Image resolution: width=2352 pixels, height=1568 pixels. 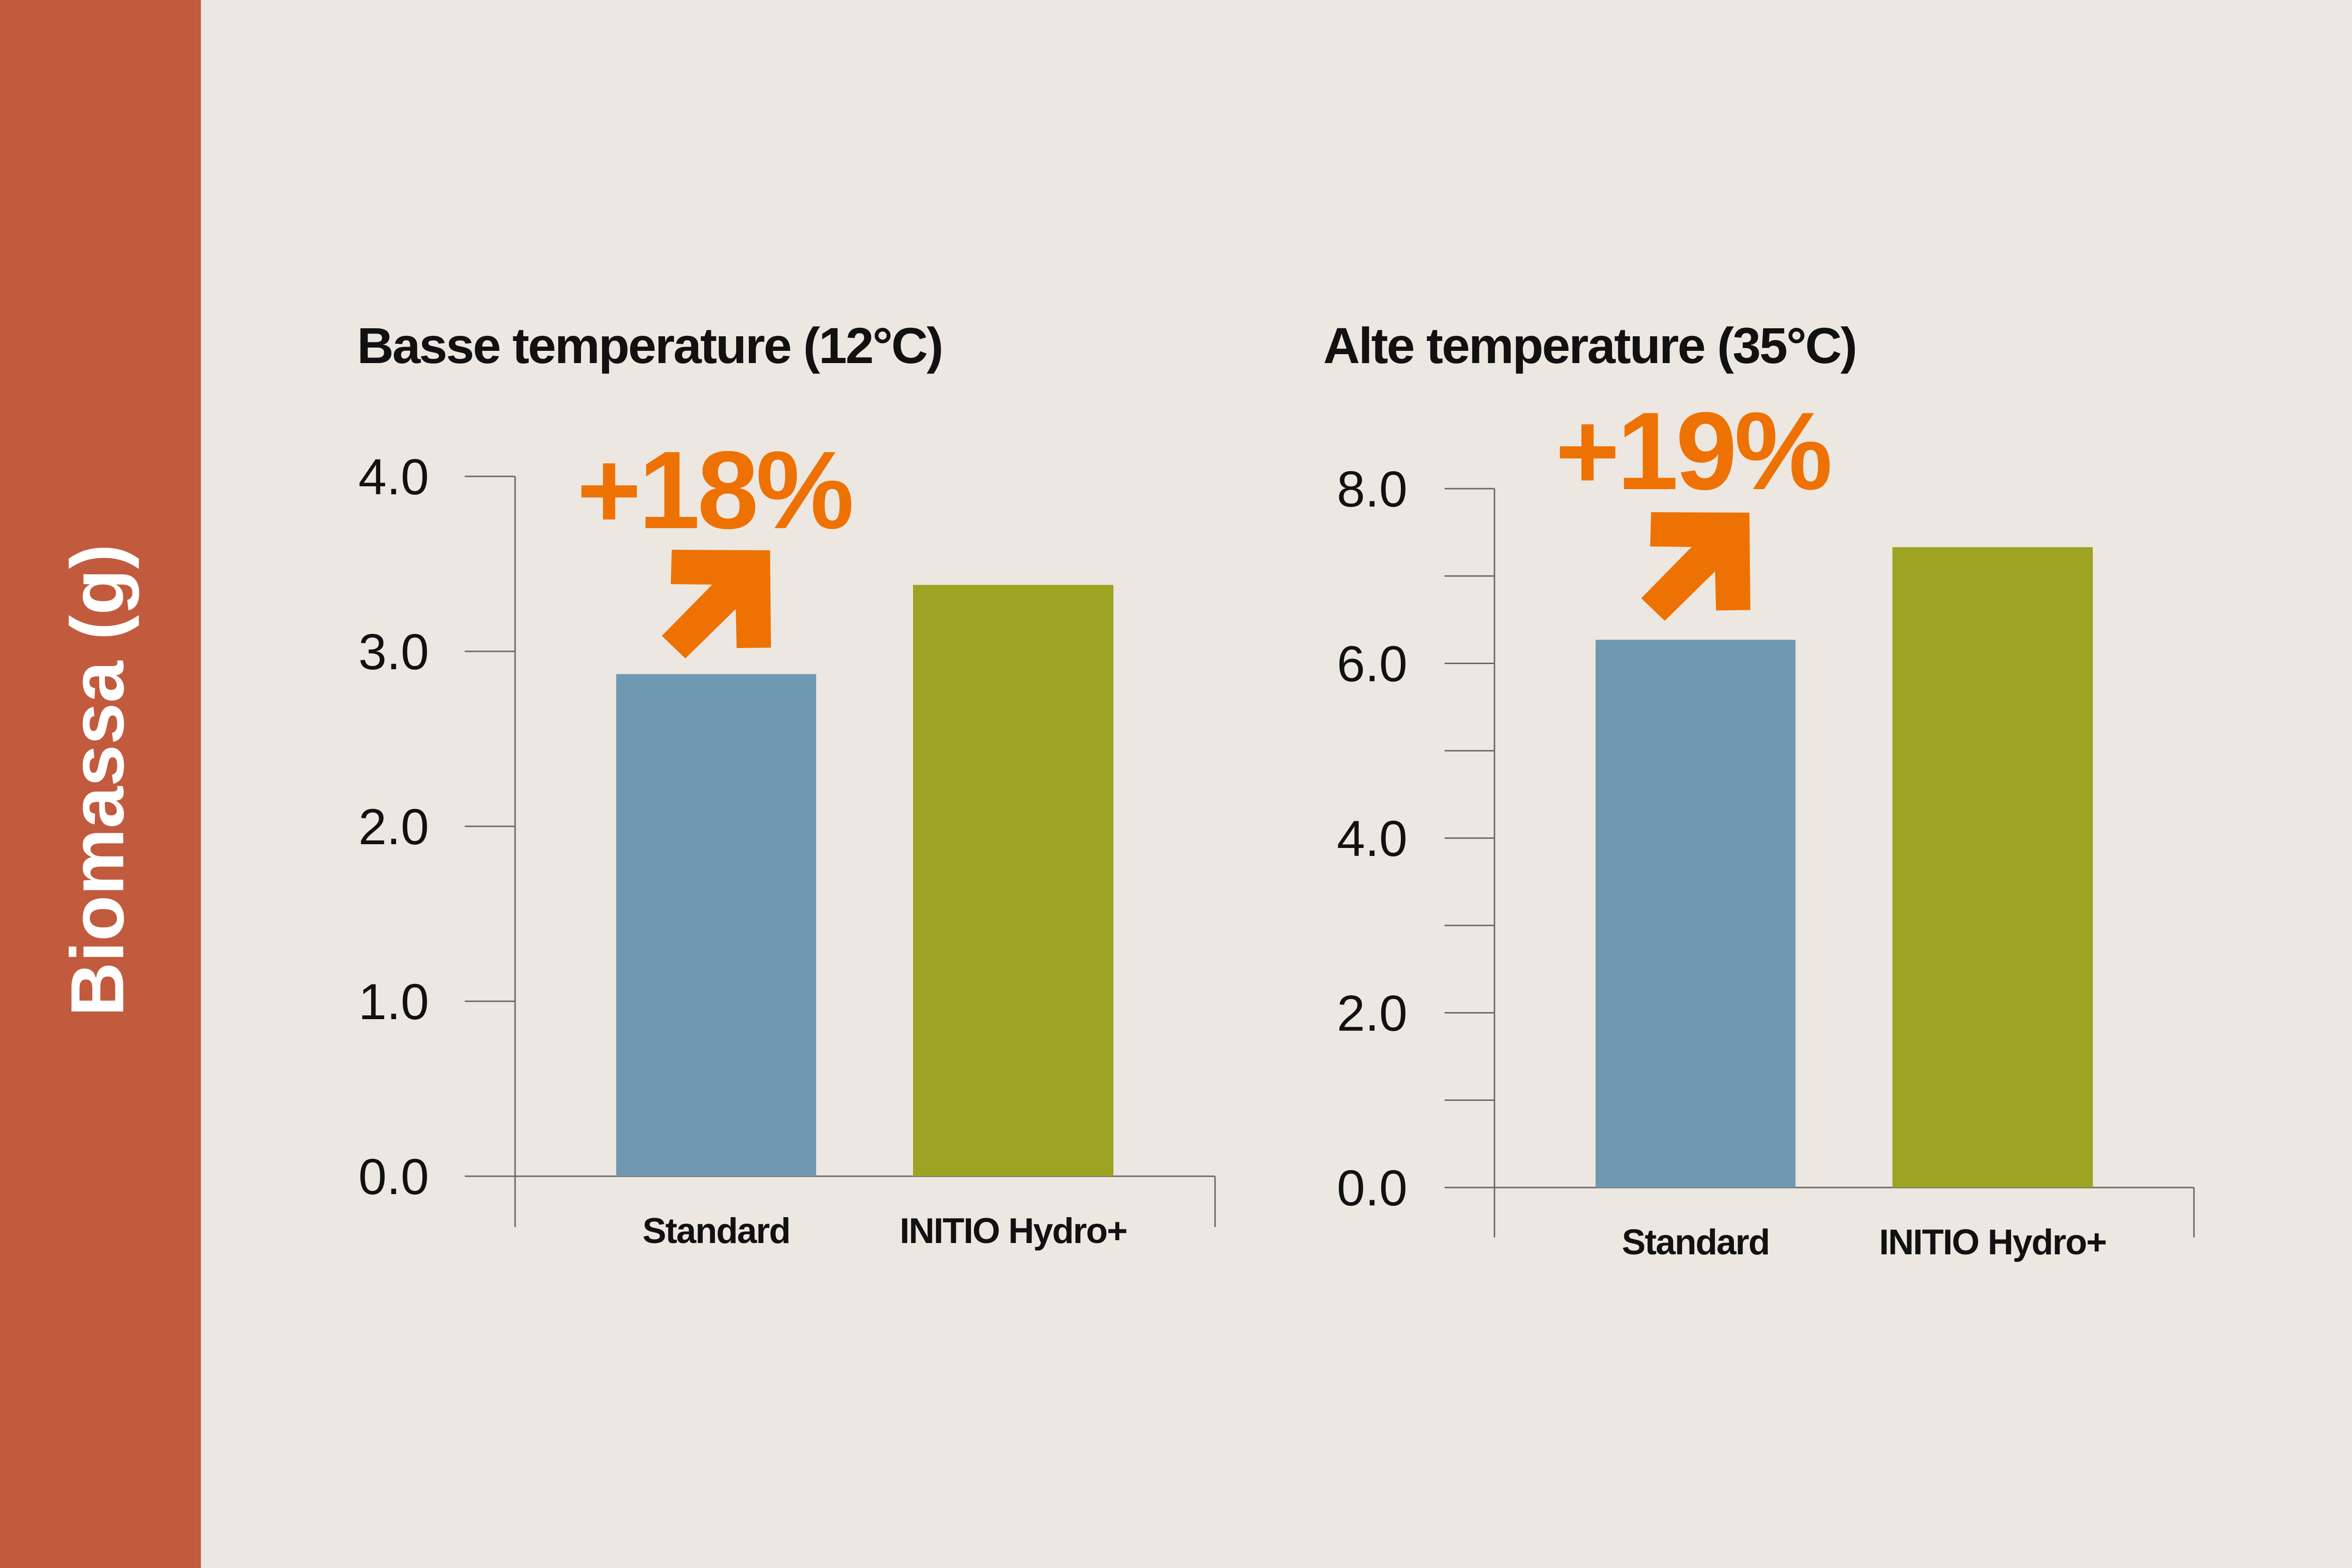 What do you see at coordinates (649, 345) in the screenshot?
I see `chart-title: Basse temperature (12°C)` at bounding box center [649, 345].